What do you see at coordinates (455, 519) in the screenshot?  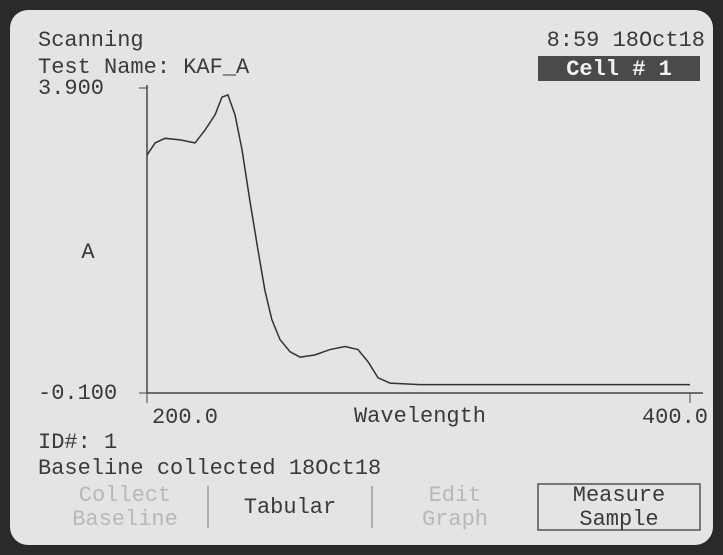 I see `button-label: Graph` at bounding box center [455, 519].